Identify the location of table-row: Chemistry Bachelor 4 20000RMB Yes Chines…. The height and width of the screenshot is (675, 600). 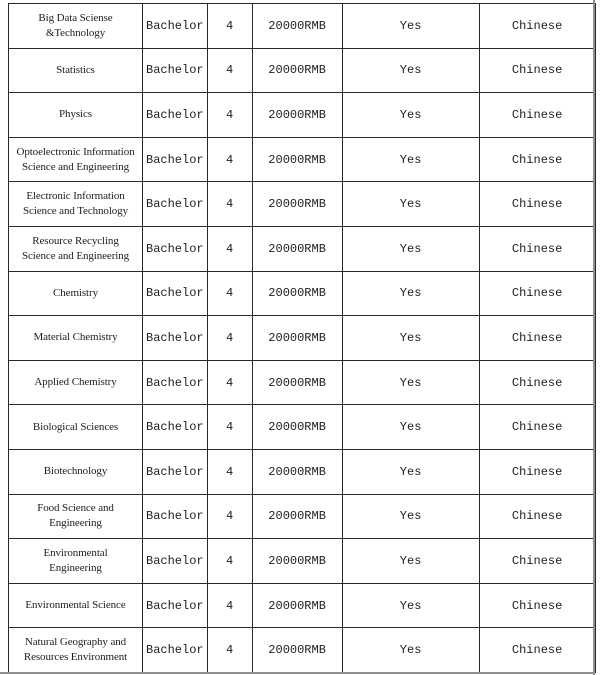
(302, 293).